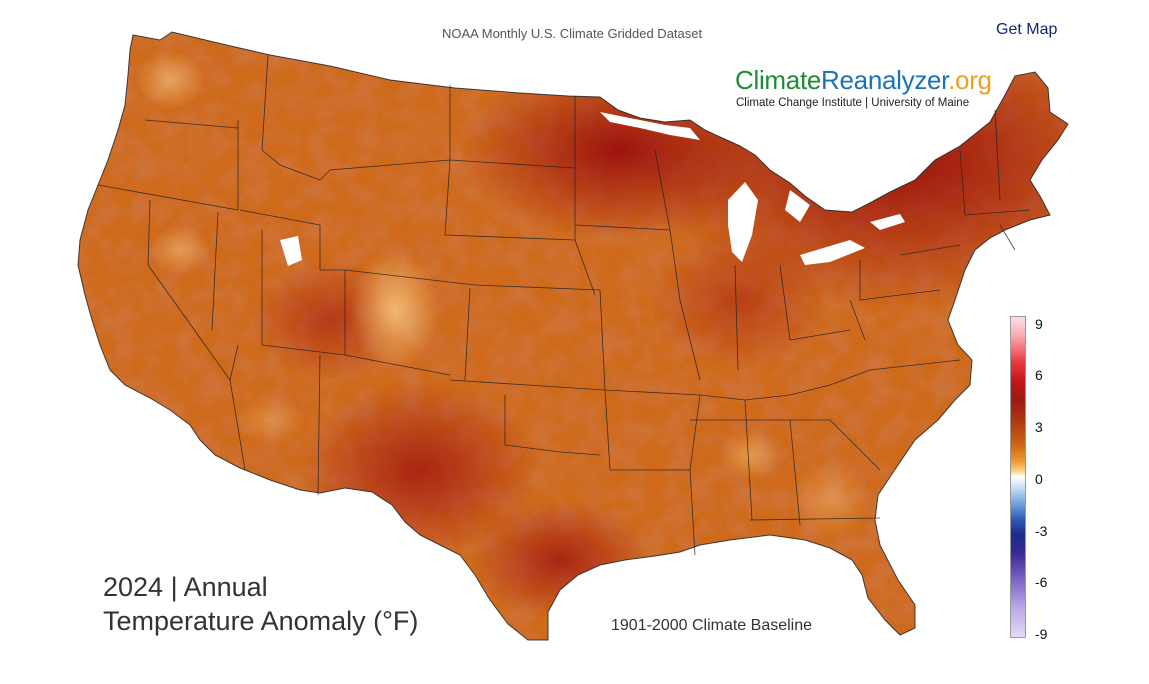 This screenshot has width=1149, height=684. Describe the element at coordinates (1039, 375) in the screenshot. I see `legend-tick-6: 6` at that location.